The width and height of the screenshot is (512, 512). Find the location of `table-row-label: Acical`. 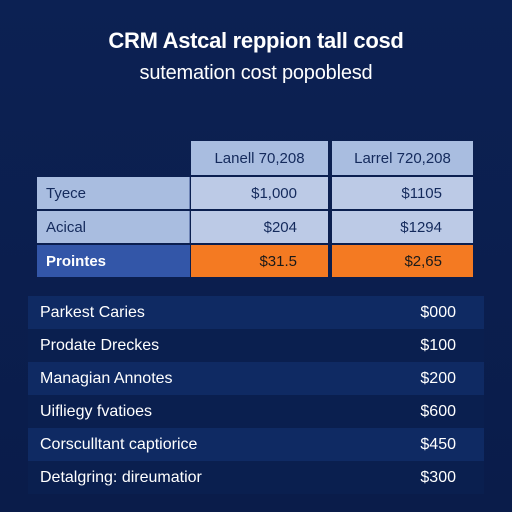

table-row-label: Acical is located at coordinates (113, 227).